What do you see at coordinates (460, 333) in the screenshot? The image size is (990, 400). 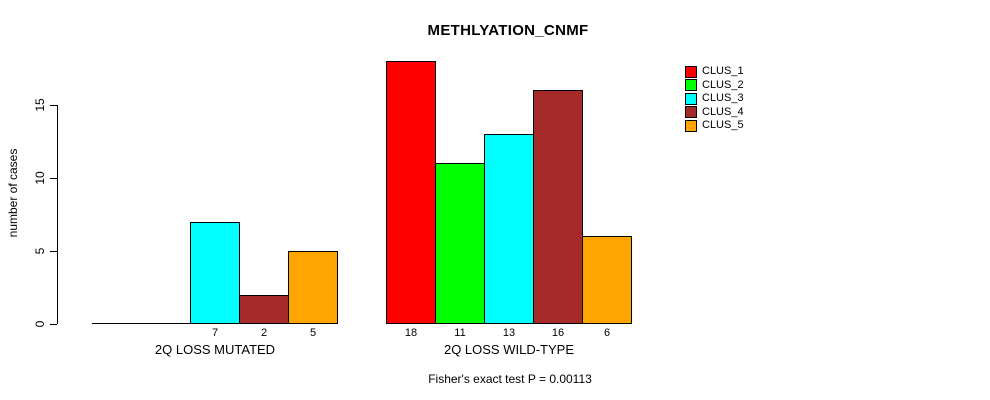 I see `bar-value-label: 11` at bounding box center [460, 333].